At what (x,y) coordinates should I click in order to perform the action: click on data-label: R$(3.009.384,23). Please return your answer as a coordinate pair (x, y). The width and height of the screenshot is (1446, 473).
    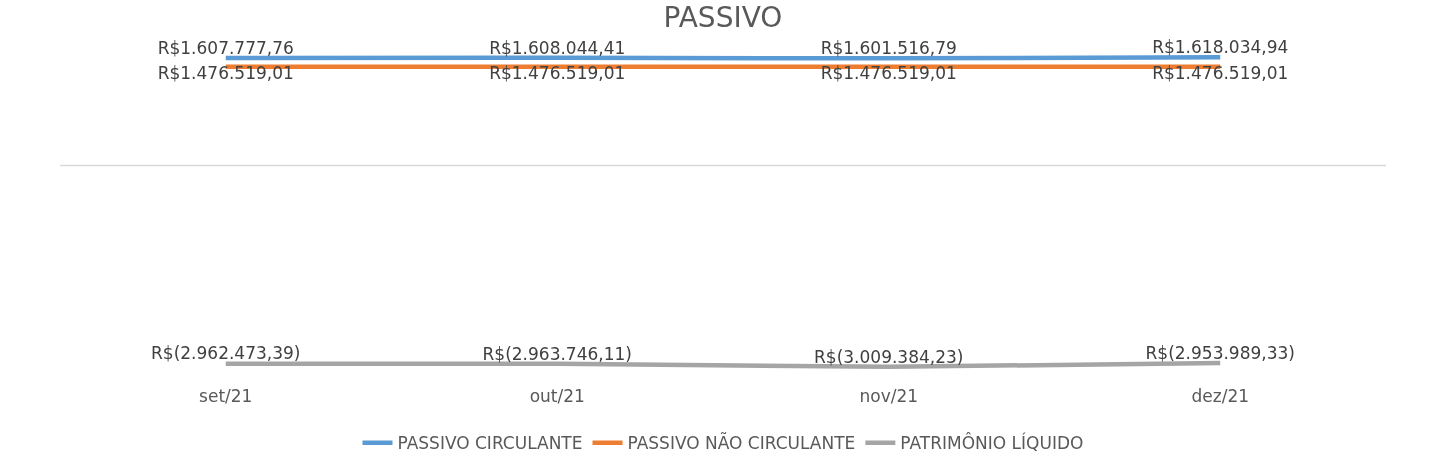
    Looking at the image, I should click on (889, 356).